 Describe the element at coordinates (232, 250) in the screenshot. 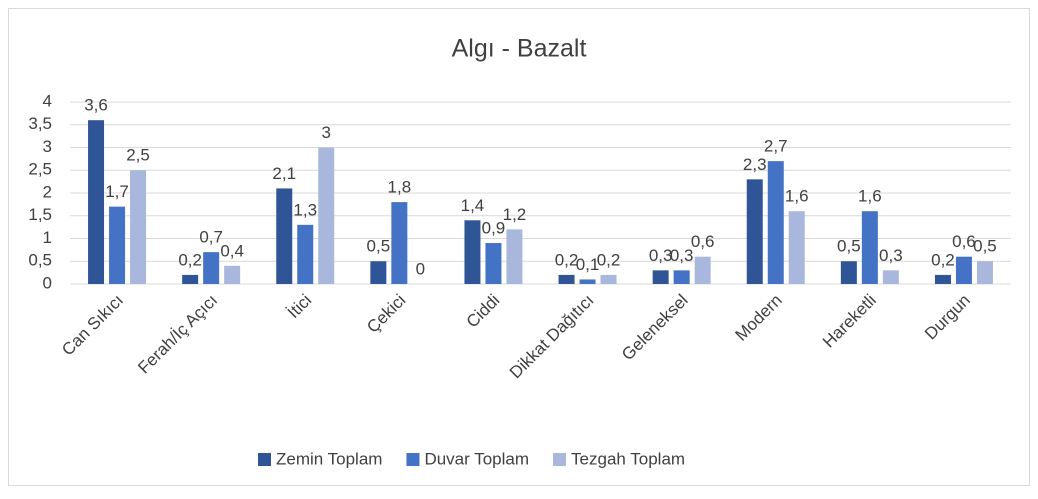

I see `data-label: 0,4` at that location.